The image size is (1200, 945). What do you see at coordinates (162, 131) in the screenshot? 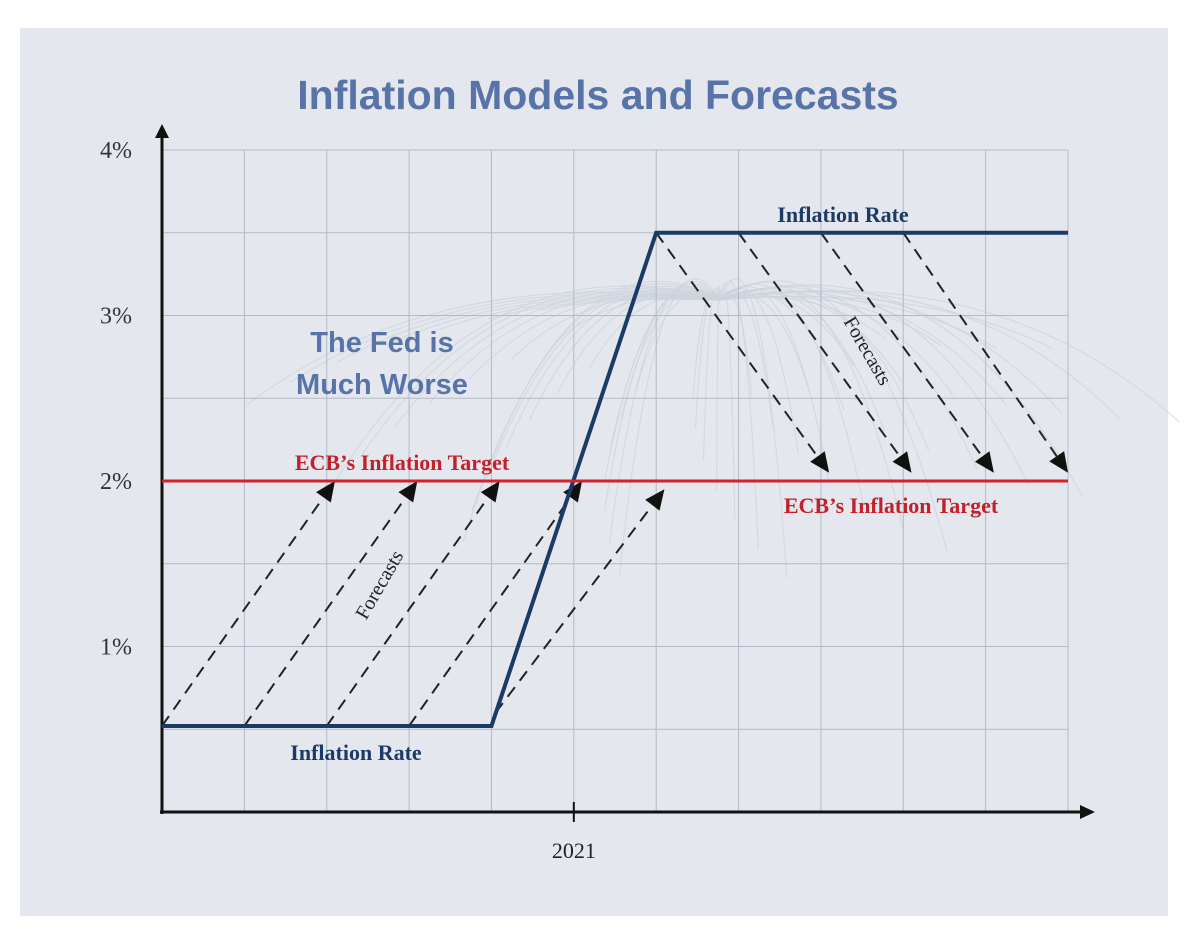
I see `y-axis-arrowhead` at bounding box center [162, 131].